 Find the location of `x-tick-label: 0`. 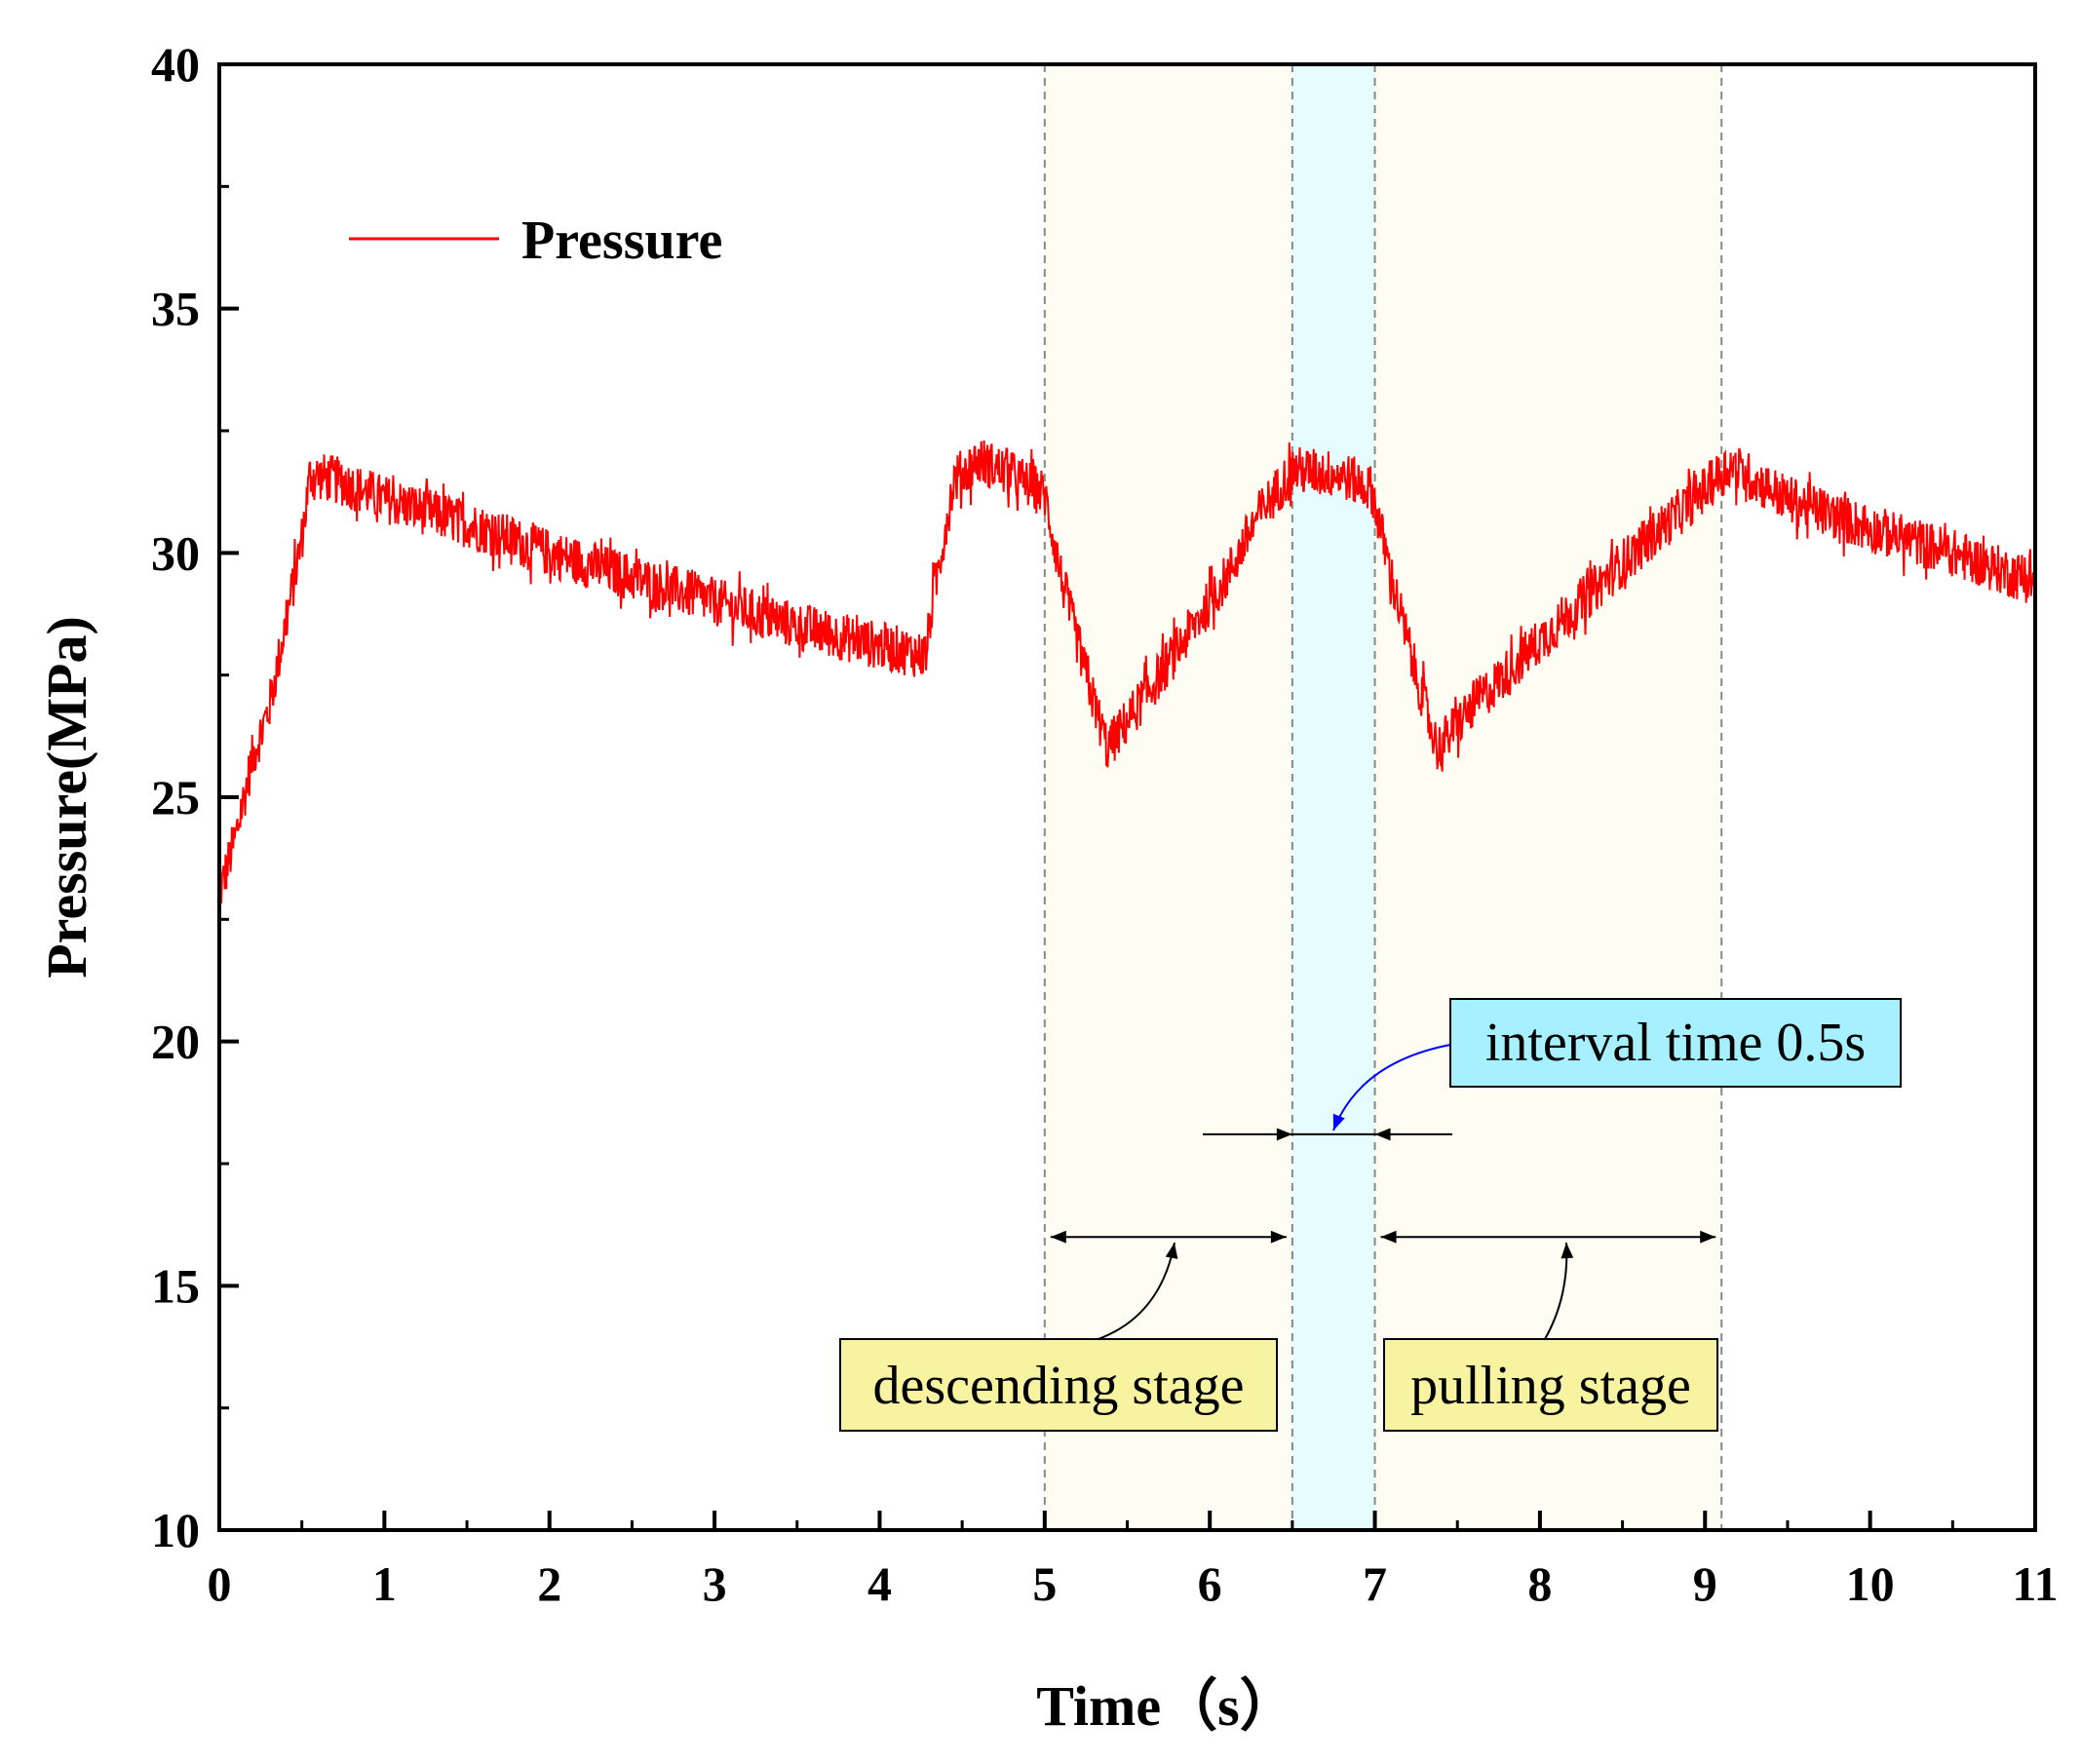

x-tick-label: 0 is located at coordinates (220, 1584).